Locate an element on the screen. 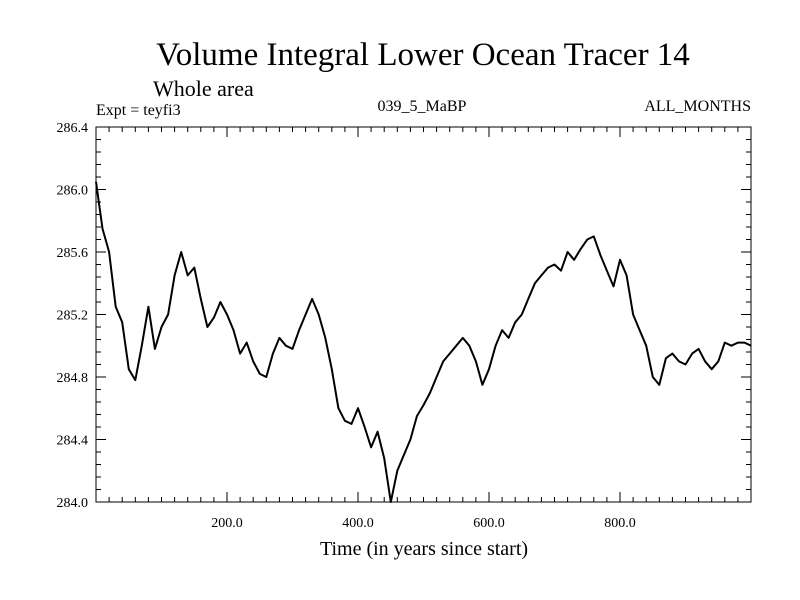 This screenshot has width=800, height=600. center-label: 039_5_MaBP is located at coordinates (422, 106).